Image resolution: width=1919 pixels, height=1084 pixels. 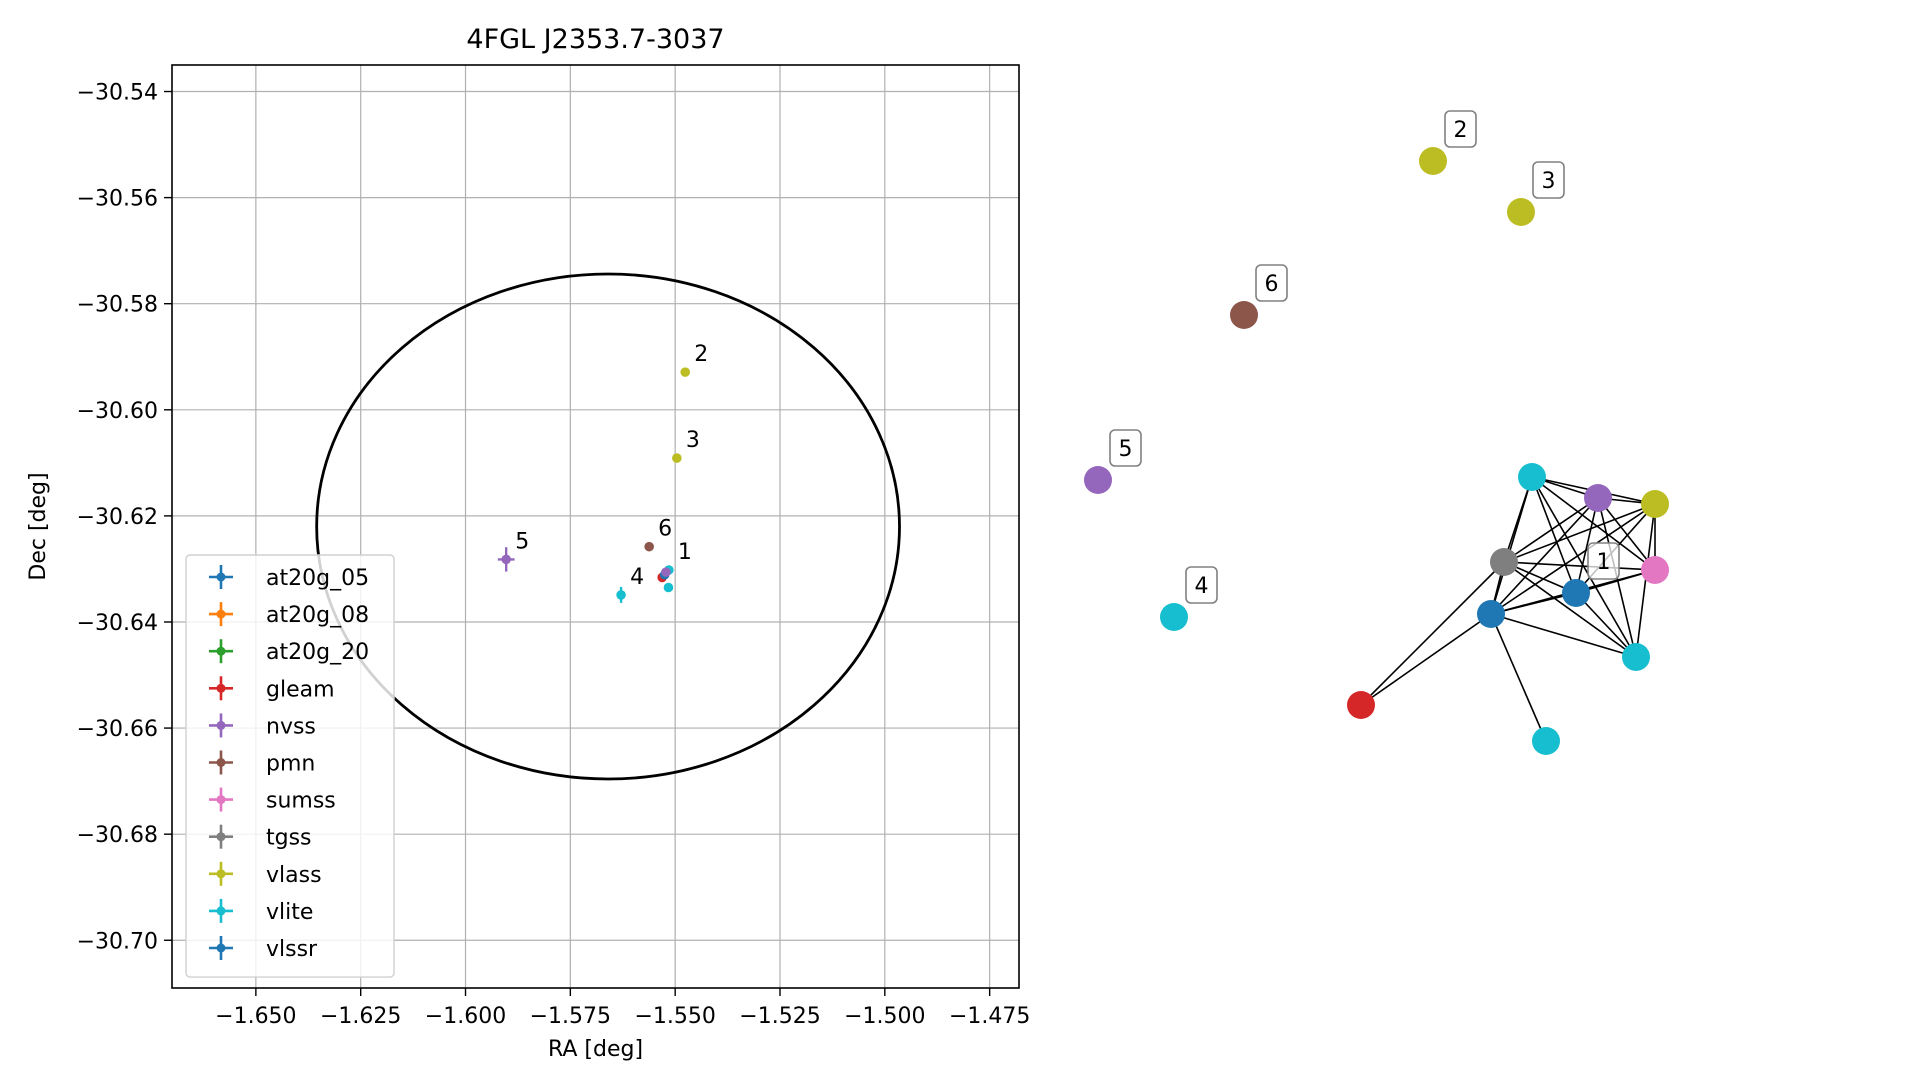 I want to click on chart-title: 4FGL J2353.7-3037, so click(x=595, y=39).